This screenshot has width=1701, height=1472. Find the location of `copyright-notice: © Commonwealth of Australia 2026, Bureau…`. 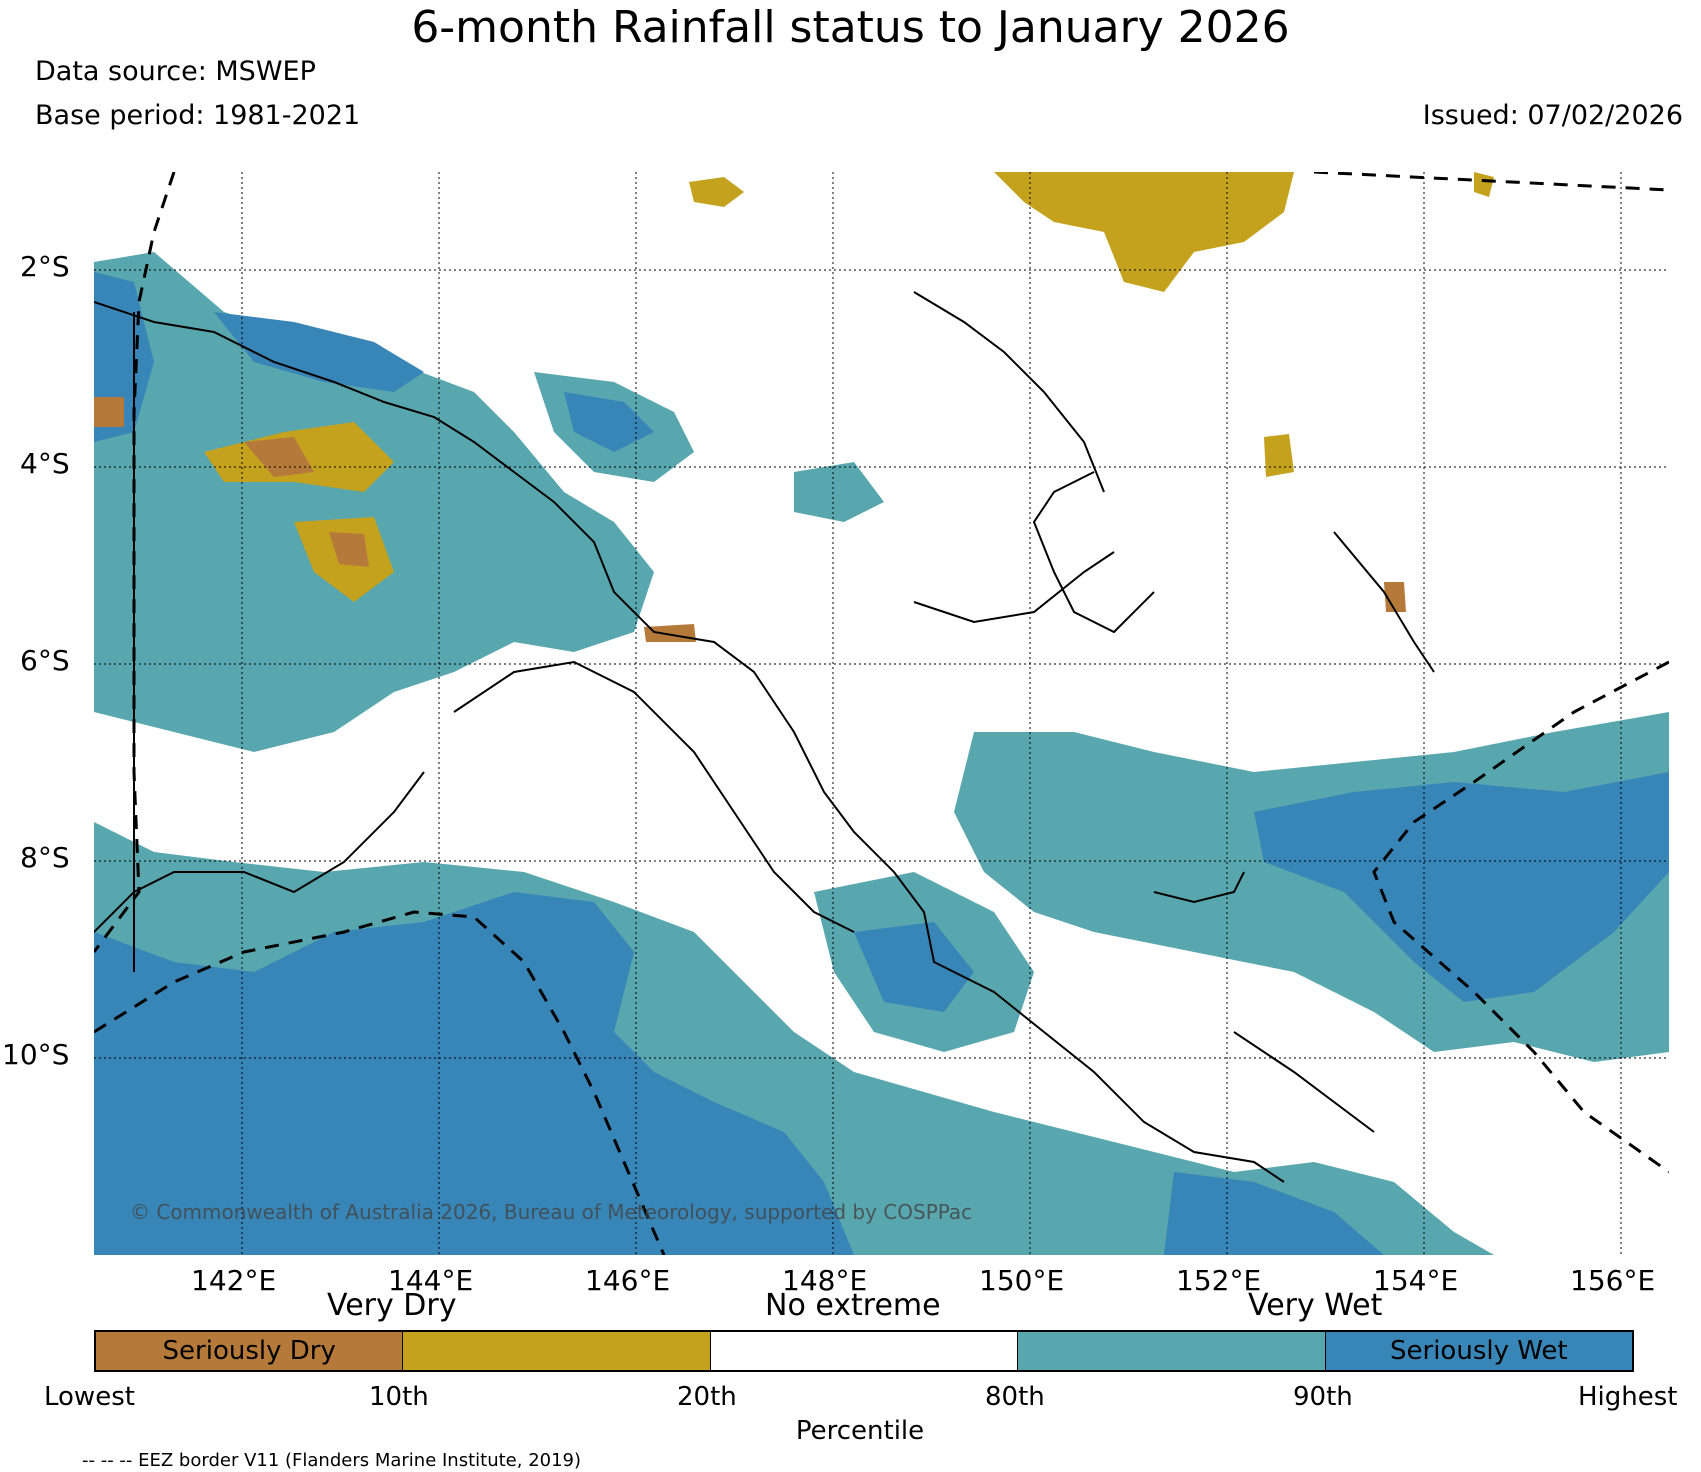

copyright-notice: © Commonwealth of Australia 2026, Bureau… is located at coordinates (551, 1212).